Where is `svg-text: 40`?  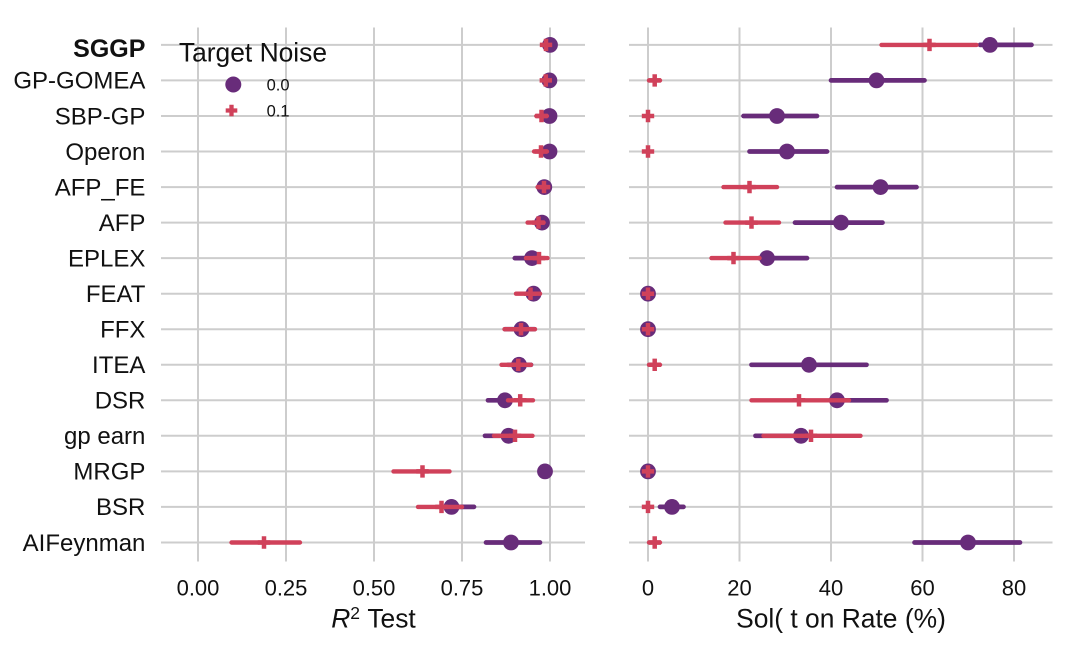 svg-text: 40 is located at coordinates (831, 588).